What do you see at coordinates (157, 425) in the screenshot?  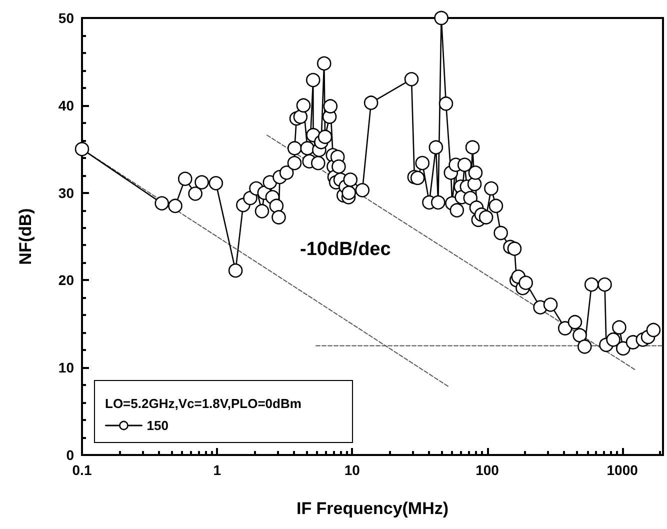 I see `legend-label: 150` at bounding box center [157, 425].